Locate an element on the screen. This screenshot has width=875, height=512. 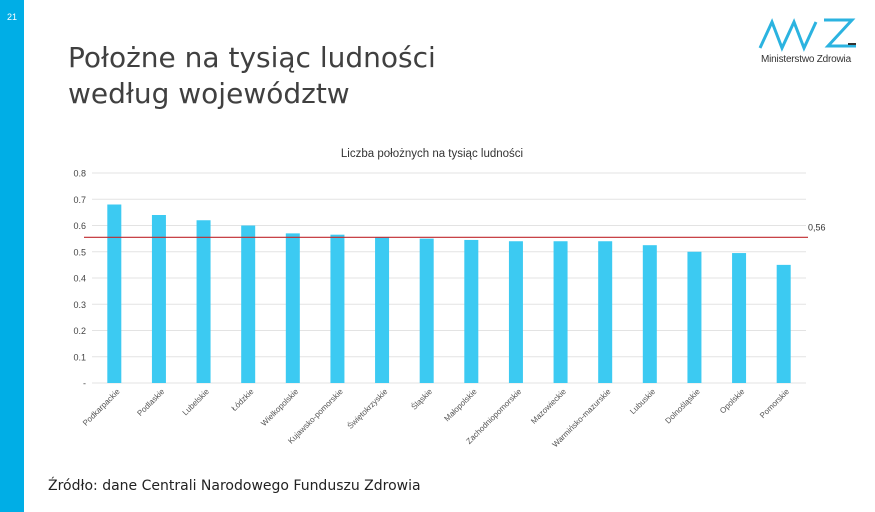
y-tick-label: 0.7 is located at coordinates (79, 200).